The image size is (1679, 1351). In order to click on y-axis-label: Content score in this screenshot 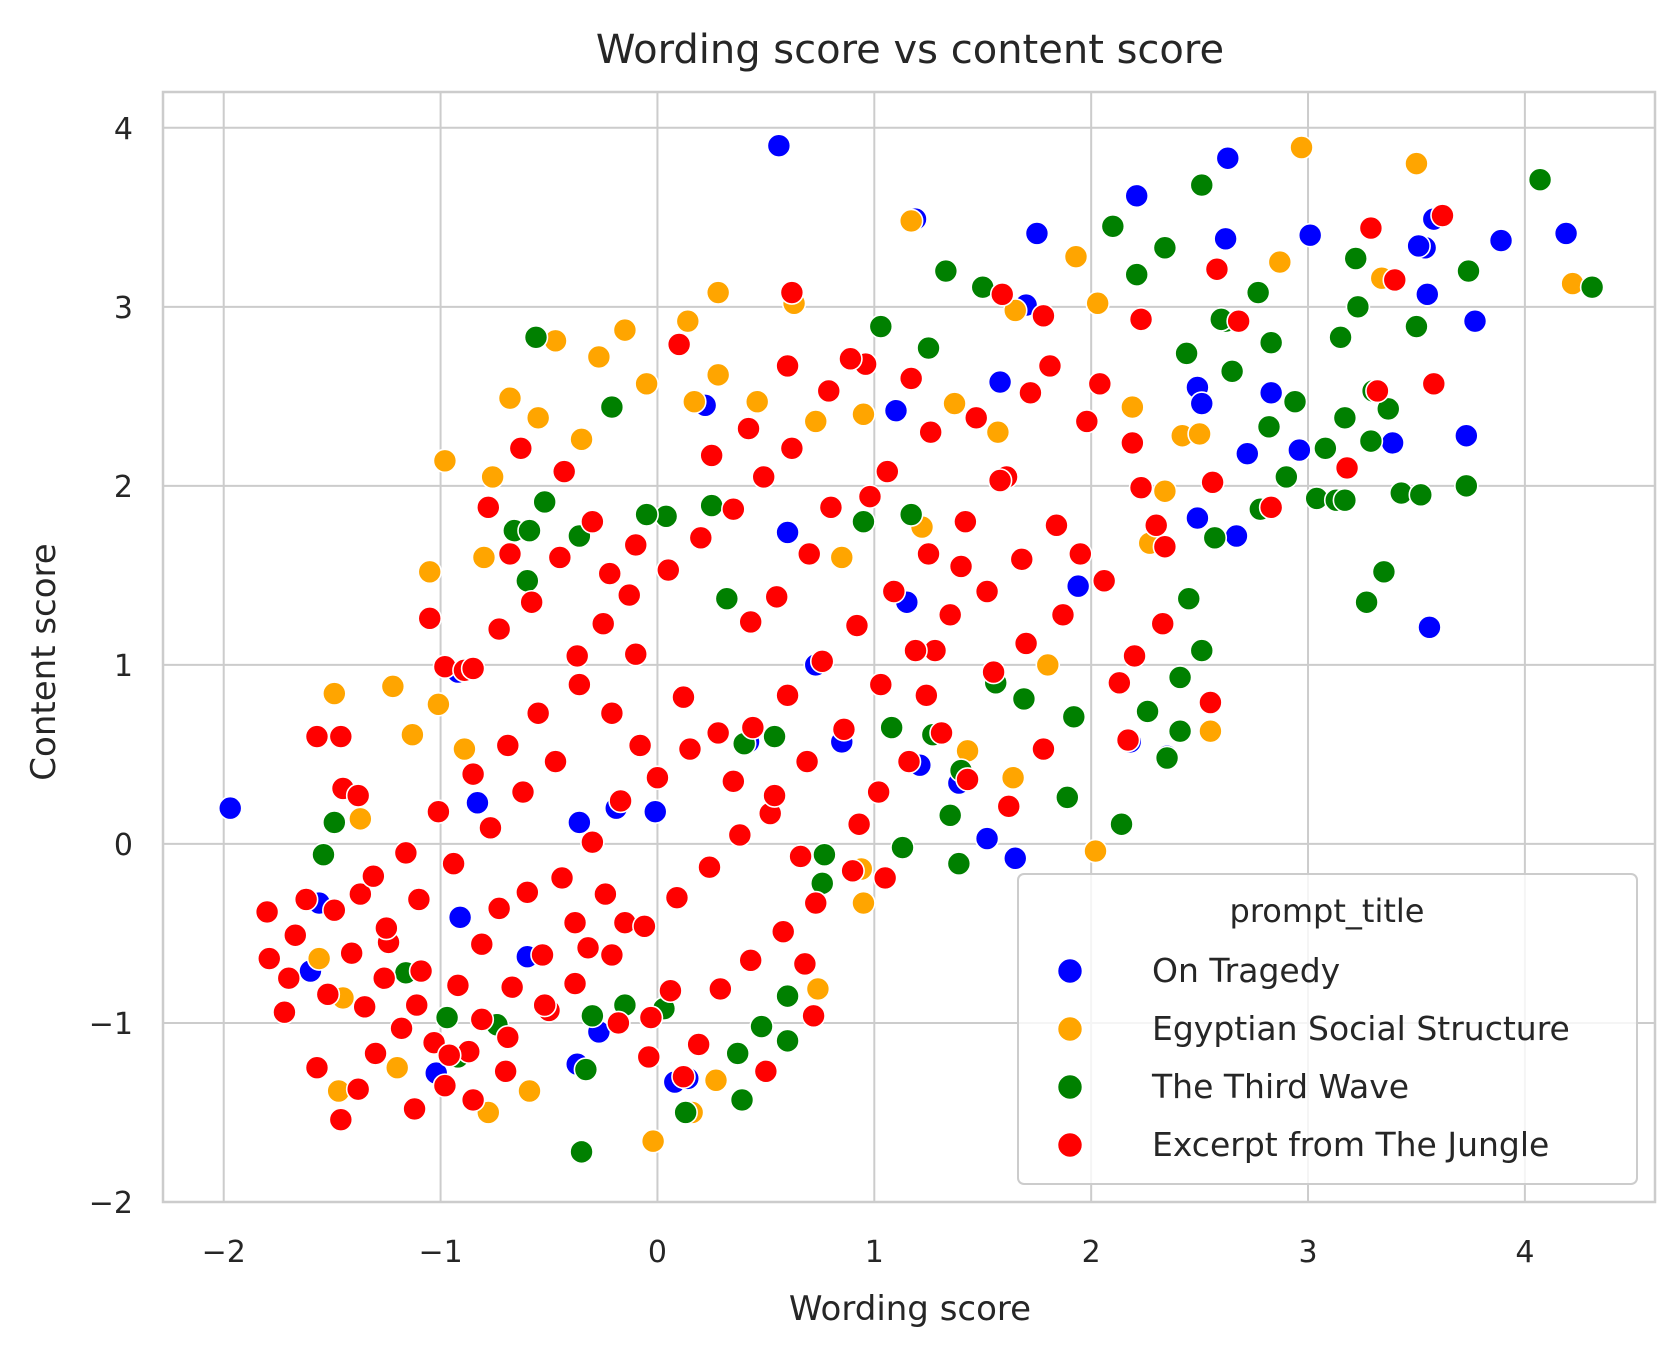, I will do `click(44, 661)`.